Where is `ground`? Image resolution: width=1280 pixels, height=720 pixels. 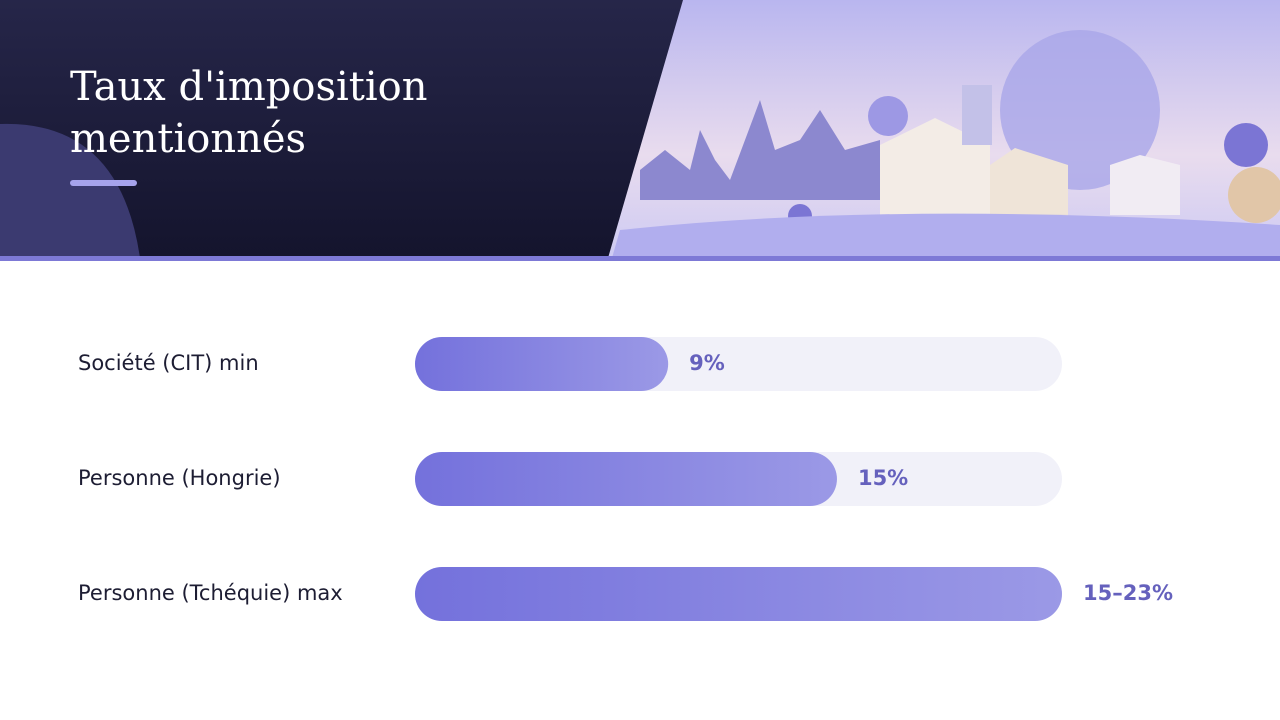 ground is located at coordinates (946, 235).